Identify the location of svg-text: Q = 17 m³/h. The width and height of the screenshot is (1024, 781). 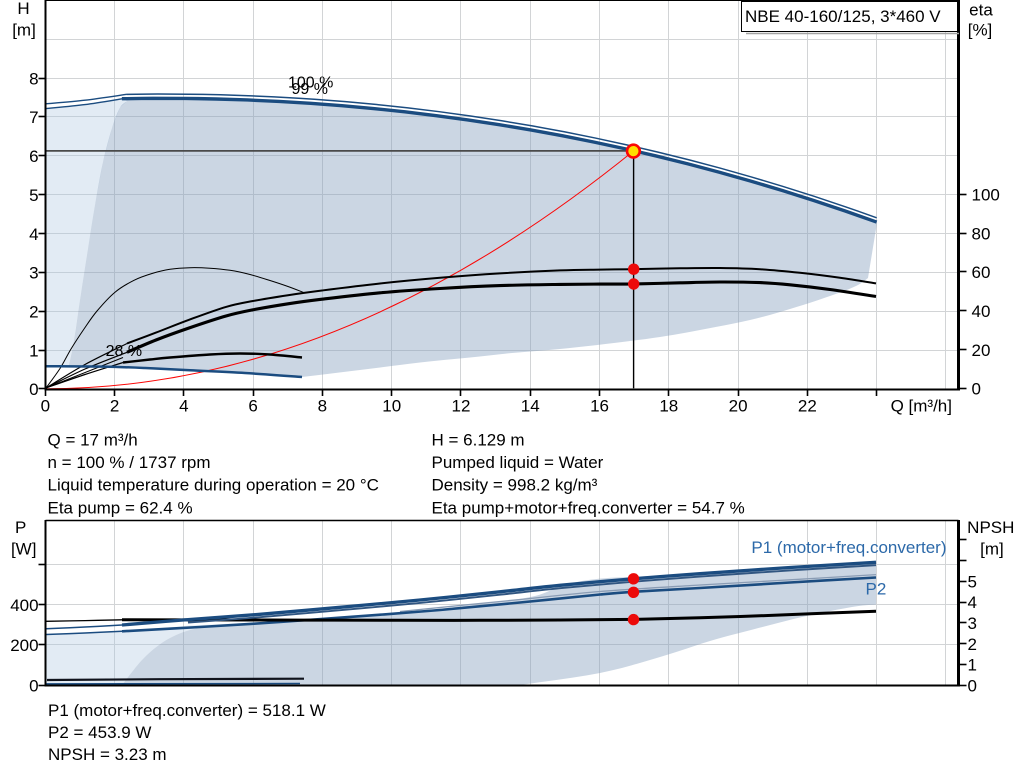
(93, 440).